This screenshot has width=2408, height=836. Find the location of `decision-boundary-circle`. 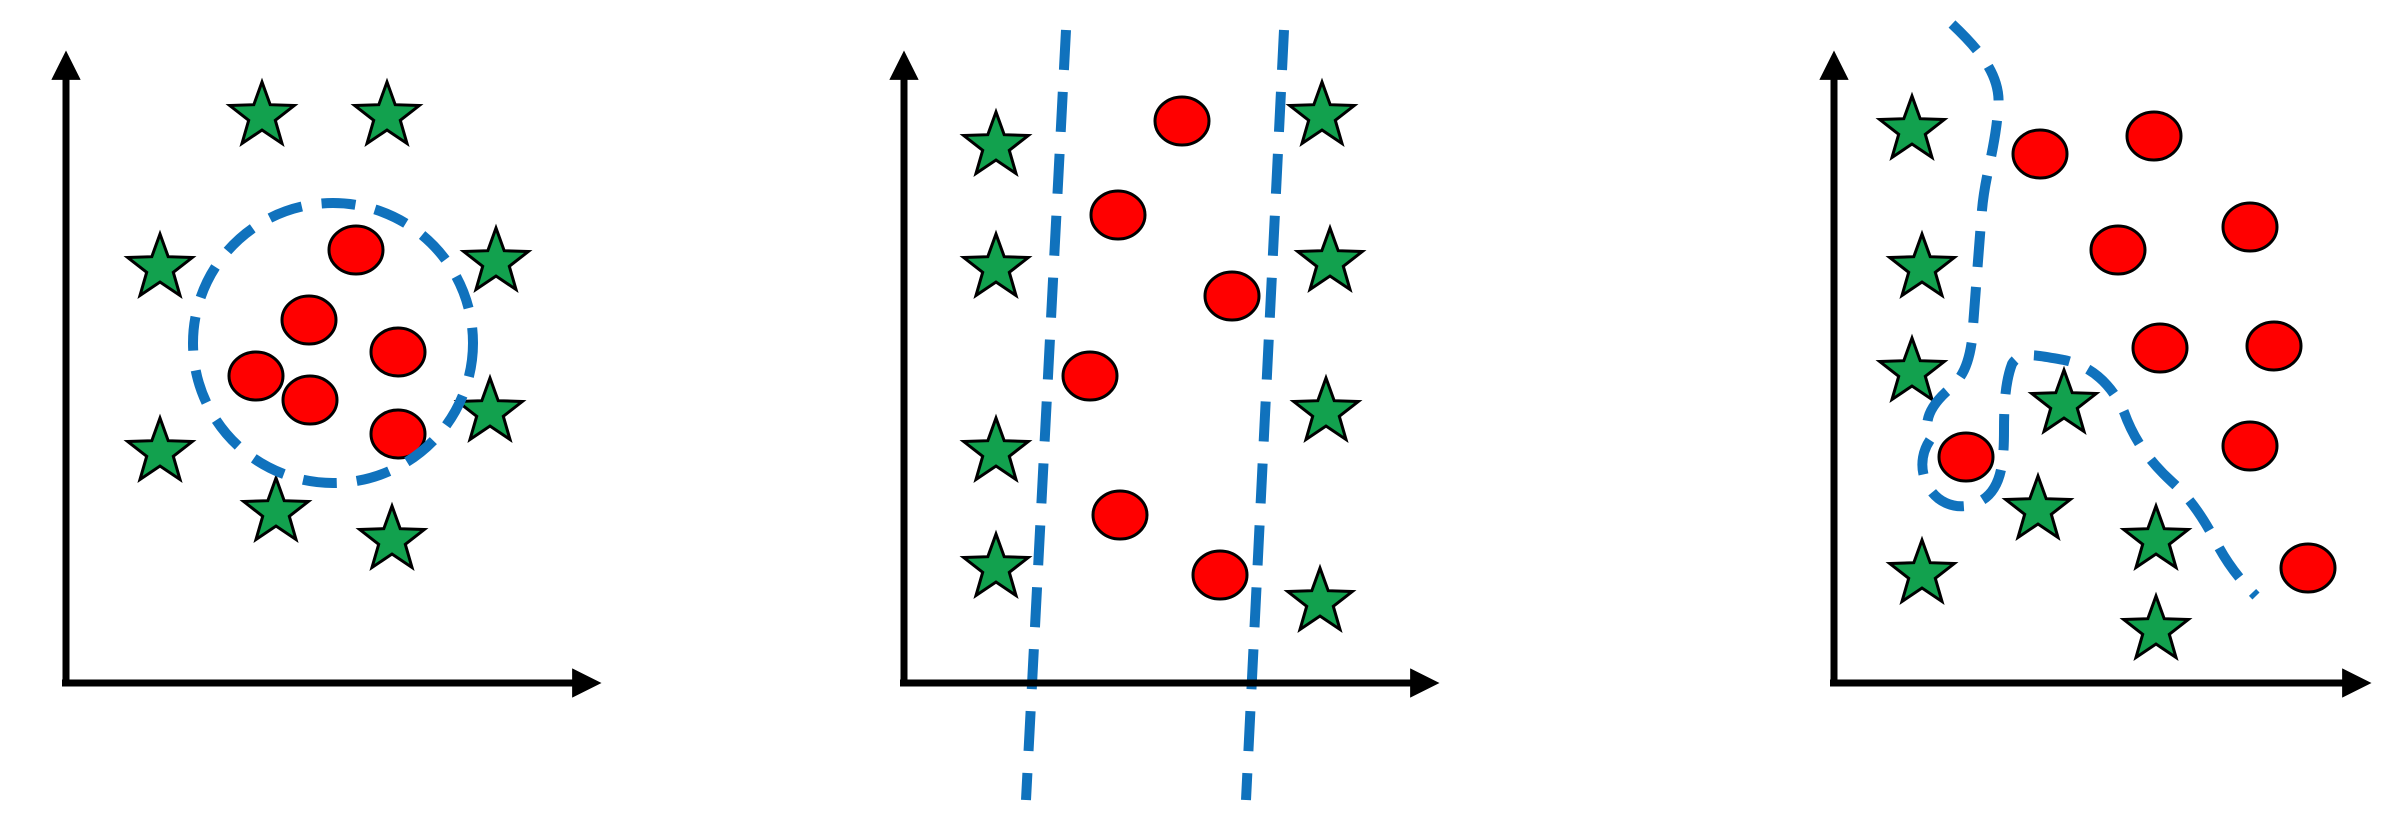

decision-boundary-circle is located at coordinates (333, 343).